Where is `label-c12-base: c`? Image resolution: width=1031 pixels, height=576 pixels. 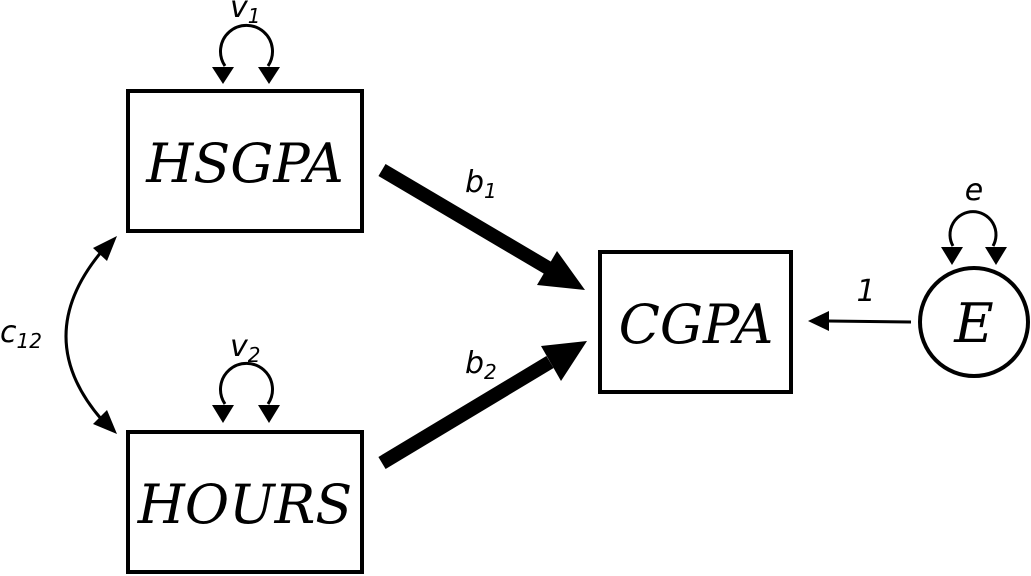 label-c12-base: c is located at coordinates (8, 332).